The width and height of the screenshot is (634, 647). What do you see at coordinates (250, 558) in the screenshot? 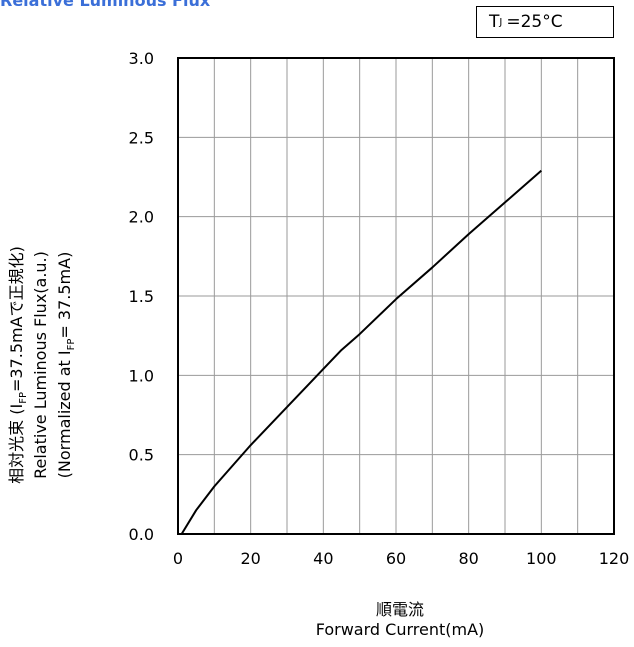
I see `x-tick-label: 20` at bounding box center [250, 558].